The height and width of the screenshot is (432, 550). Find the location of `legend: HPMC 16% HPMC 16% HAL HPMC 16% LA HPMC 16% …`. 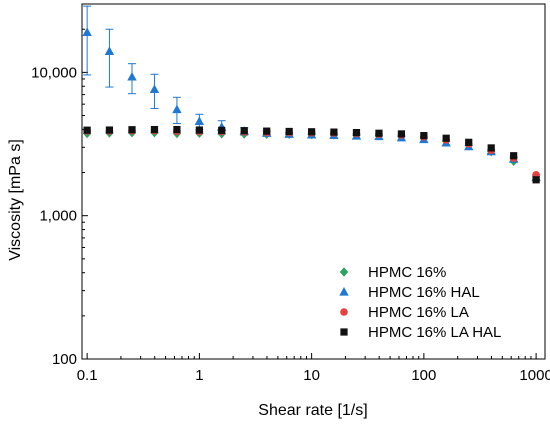

legend: HPMC 16% HPMC 16% HAL HPMC 16% LA HPMC 16% … is located at coordinates (420, 302).